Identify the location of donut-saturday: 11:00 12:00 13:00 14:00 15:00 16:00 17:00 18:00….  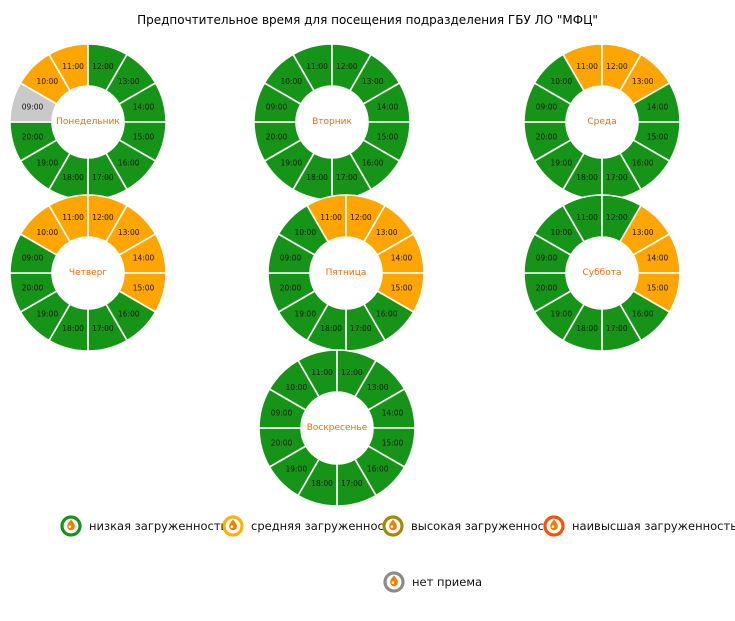
(602, 273).